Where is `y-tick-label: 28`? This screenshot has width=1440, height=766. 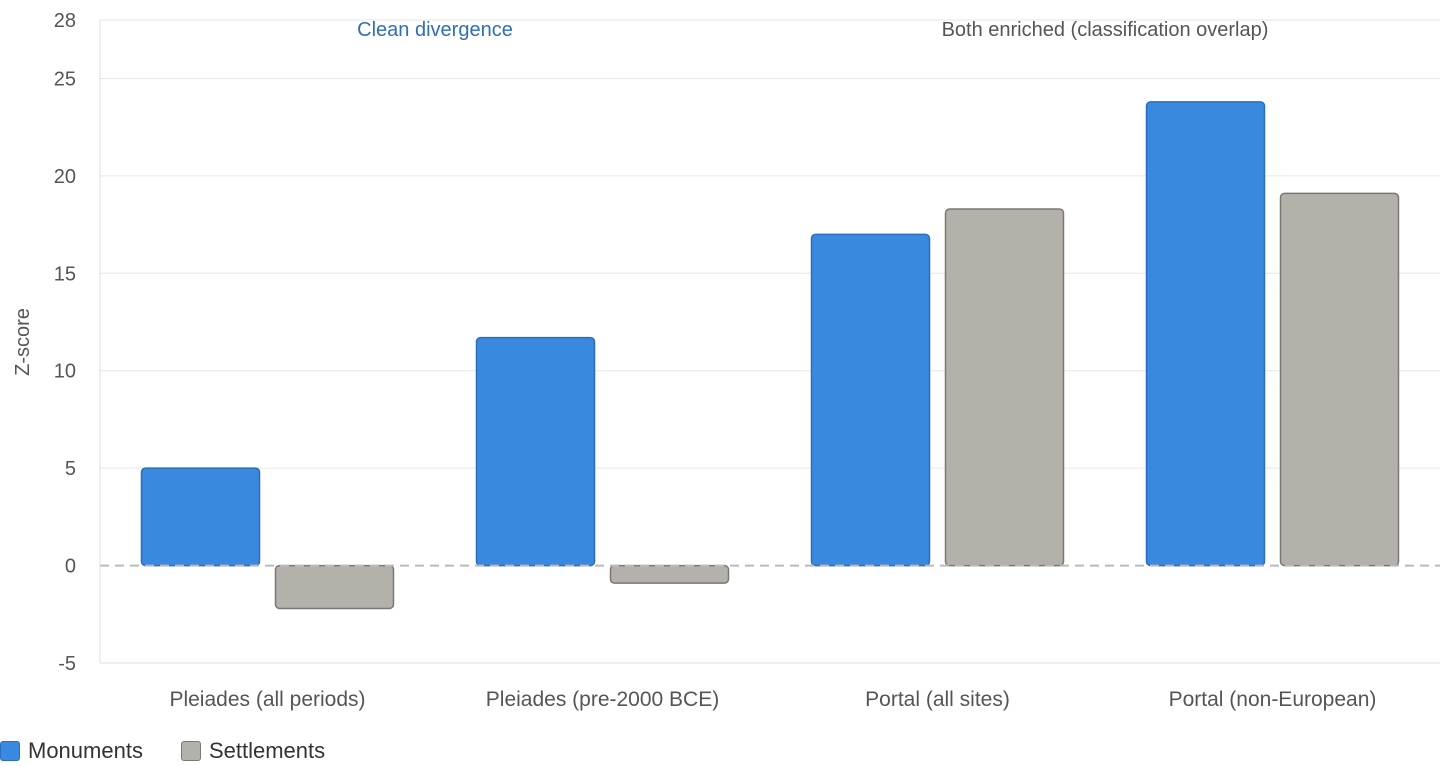
y-tick-label: 28 is located at coordinates (65, 21).